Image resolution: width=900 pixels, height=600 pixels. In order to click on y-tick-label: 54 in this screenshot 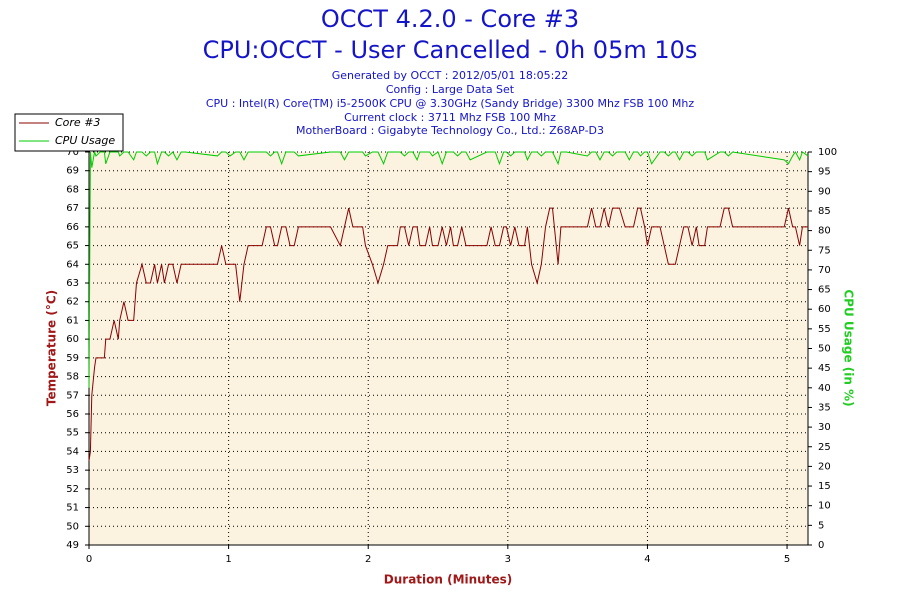, I will do `click(72, 451)`.